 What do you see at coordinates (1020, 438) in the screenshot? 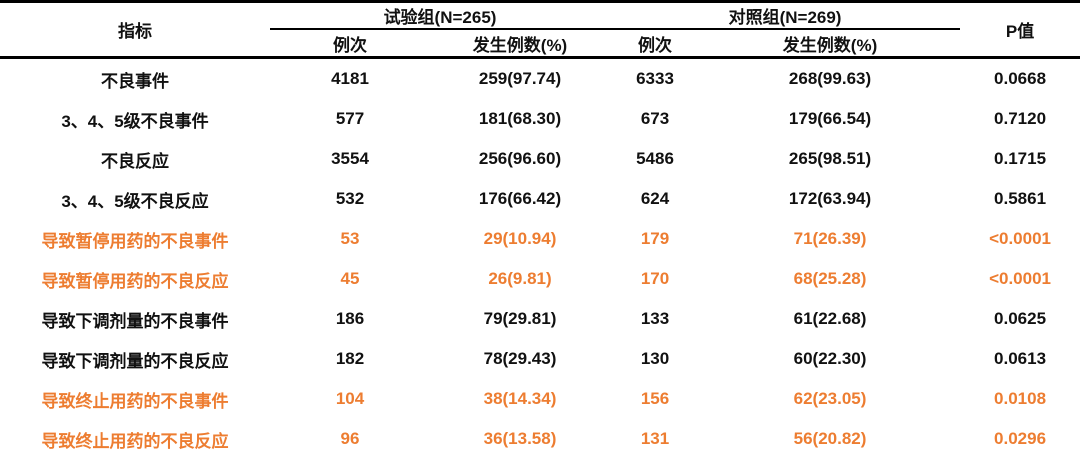
I see `p-value-cell: 0.0296` at bounding box center [1020, 438].